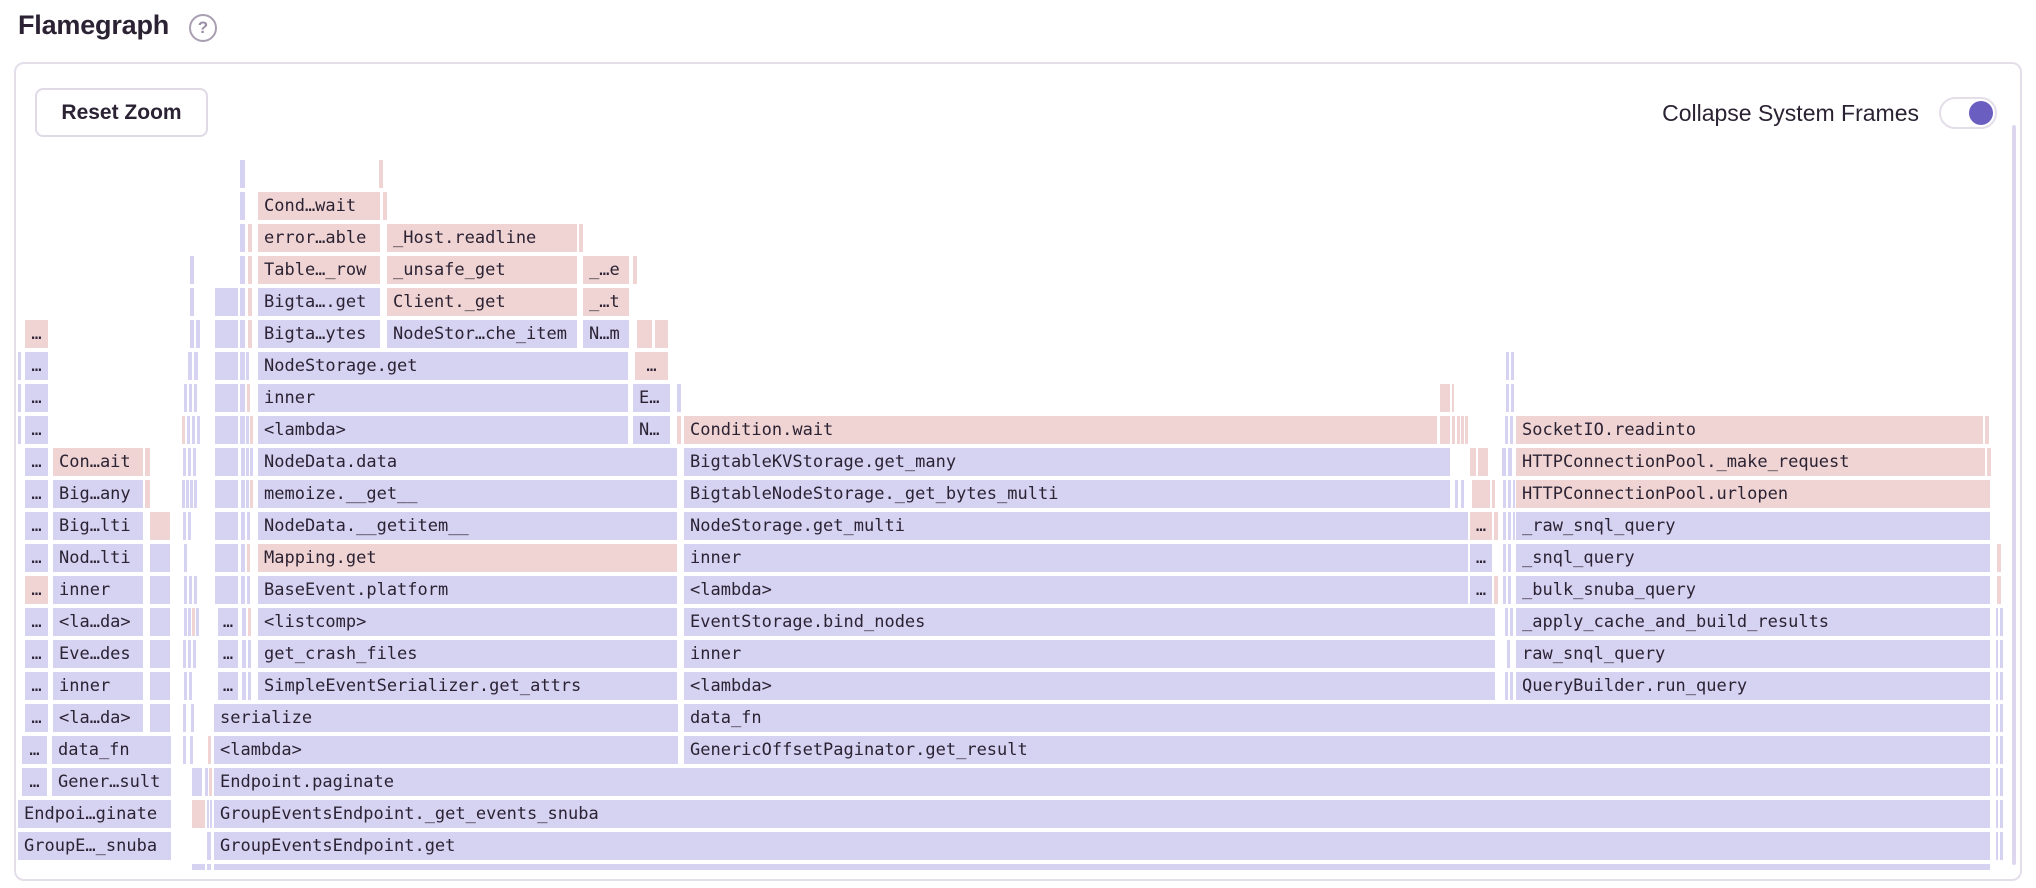  Describe the element at coordinates (467, 462) in the screenshot. I see `frame: NodeData.data` at that location.